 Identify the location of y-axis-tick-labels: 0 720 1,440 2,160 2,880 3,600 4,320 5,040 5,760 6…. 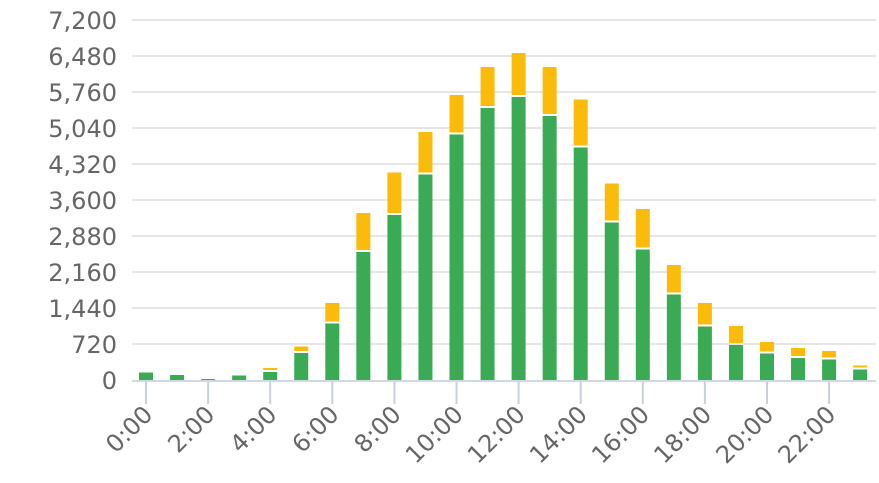
(82, 201).